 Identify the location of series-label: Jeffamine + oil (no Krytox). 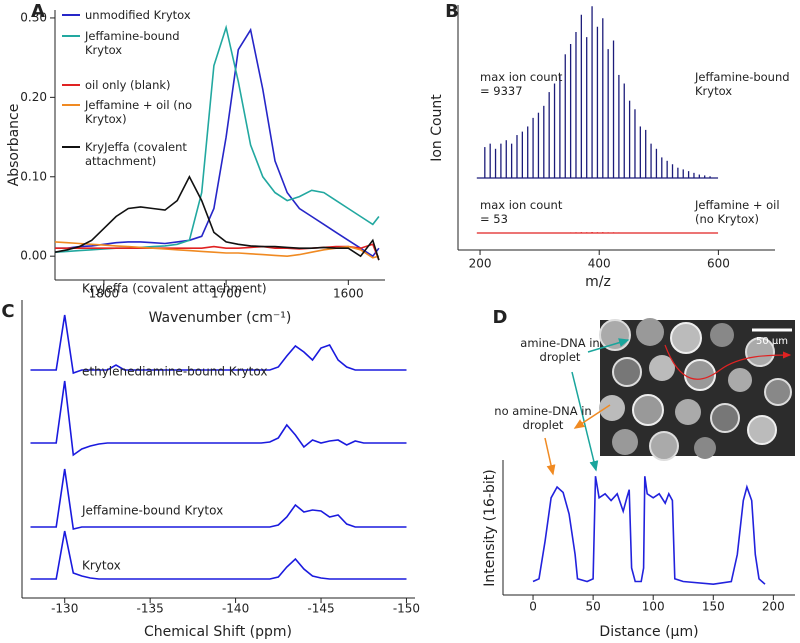
(737, 212).